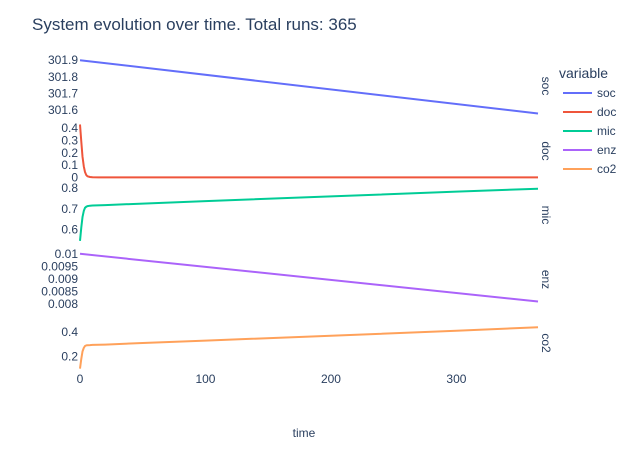  I want to click on series-line-co2, so click(309, 347).